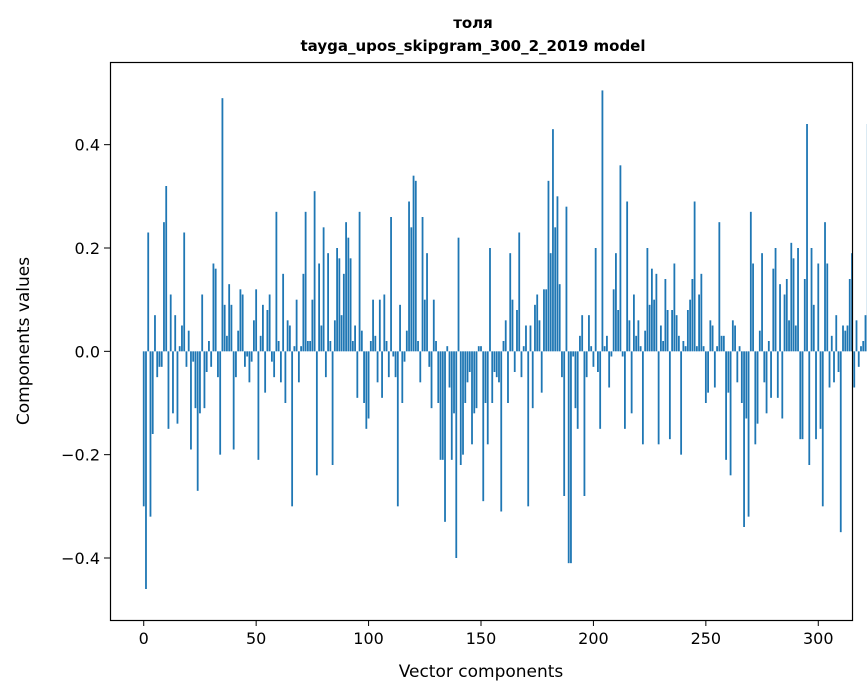  Describe the element at coordinates (87, 145) in the screenshot. I see `y-tick-label: 0.4` at that location.